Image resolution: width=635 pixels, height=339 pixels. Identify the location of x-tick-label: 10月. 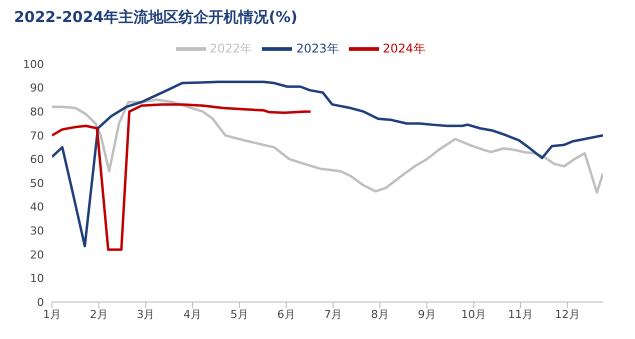
(473, 314).